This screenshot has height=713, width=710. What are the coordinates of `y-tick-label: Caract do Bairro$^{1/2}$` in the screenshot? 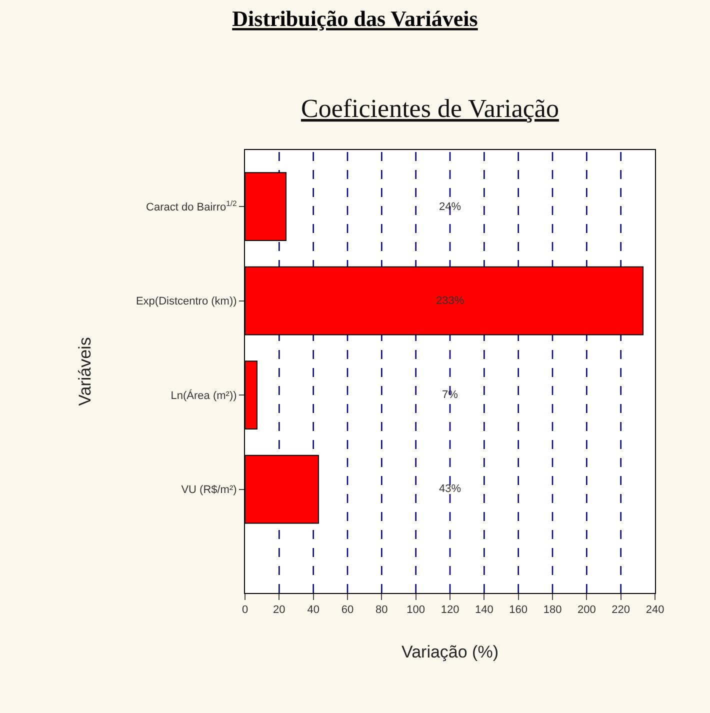 It's located at (191, 206).